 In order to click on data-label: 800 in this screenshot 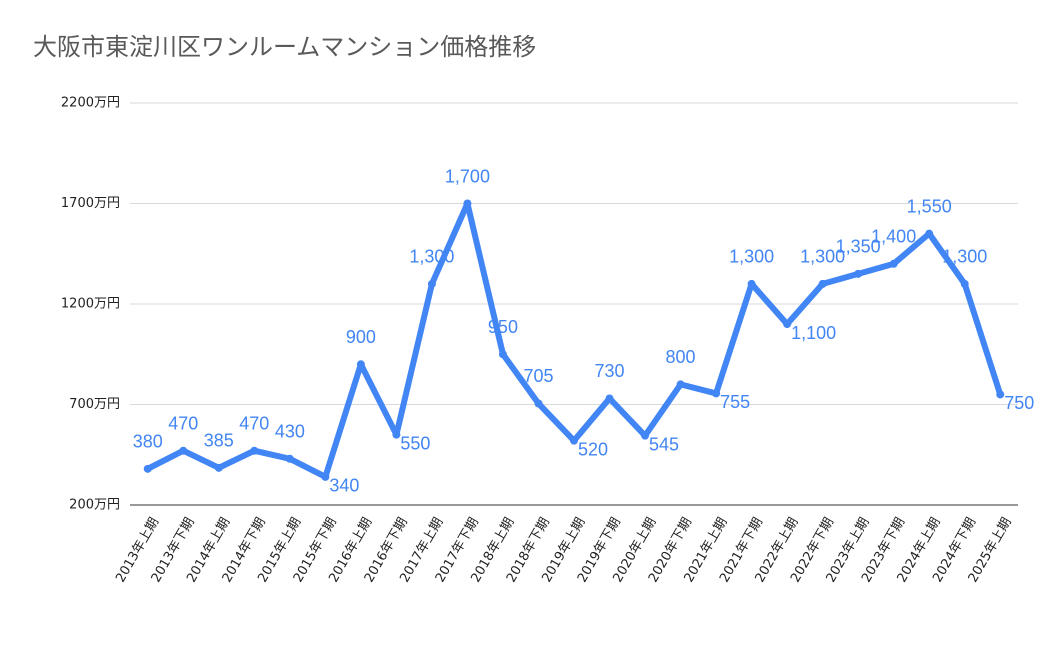, I will do `click(681, 357)`.